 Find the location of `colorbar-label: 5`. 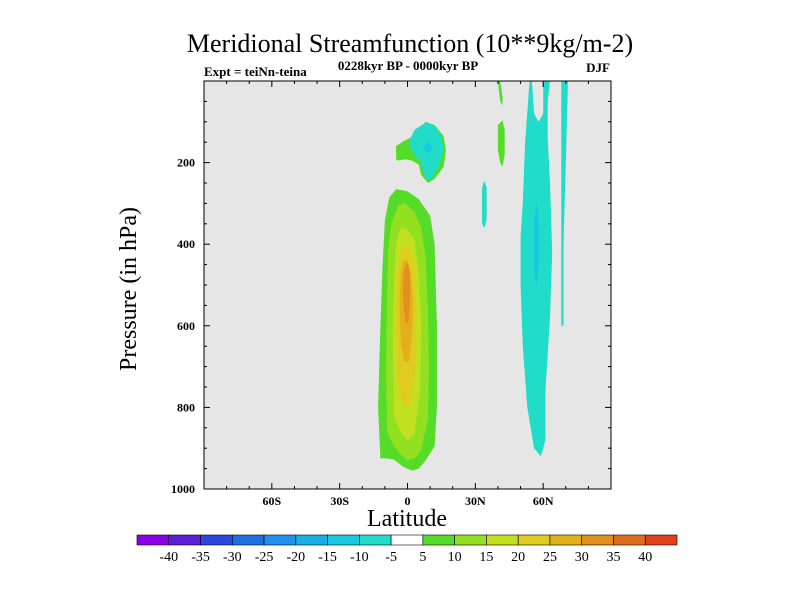

colorbar-label: 5 is located at coordinates (422, 557).